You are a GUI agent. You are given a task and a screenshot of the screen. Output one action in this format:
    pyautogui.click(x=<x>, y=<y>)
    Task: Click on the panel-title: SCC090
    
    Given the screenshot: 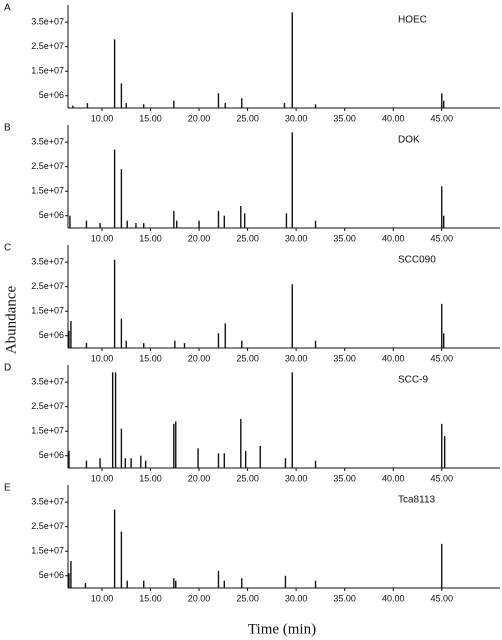 What is the action you would take?
    pyautogui.click(x=417, y=260)
    